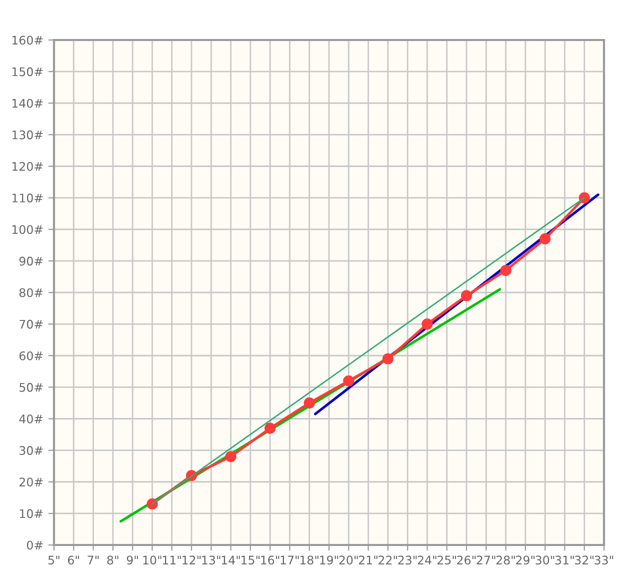 The width and height of the screenshot is (630, 585). Describe the element at coordinates (73, 560) in the screenshot. I see `x-tick-label: 6"` at that location.